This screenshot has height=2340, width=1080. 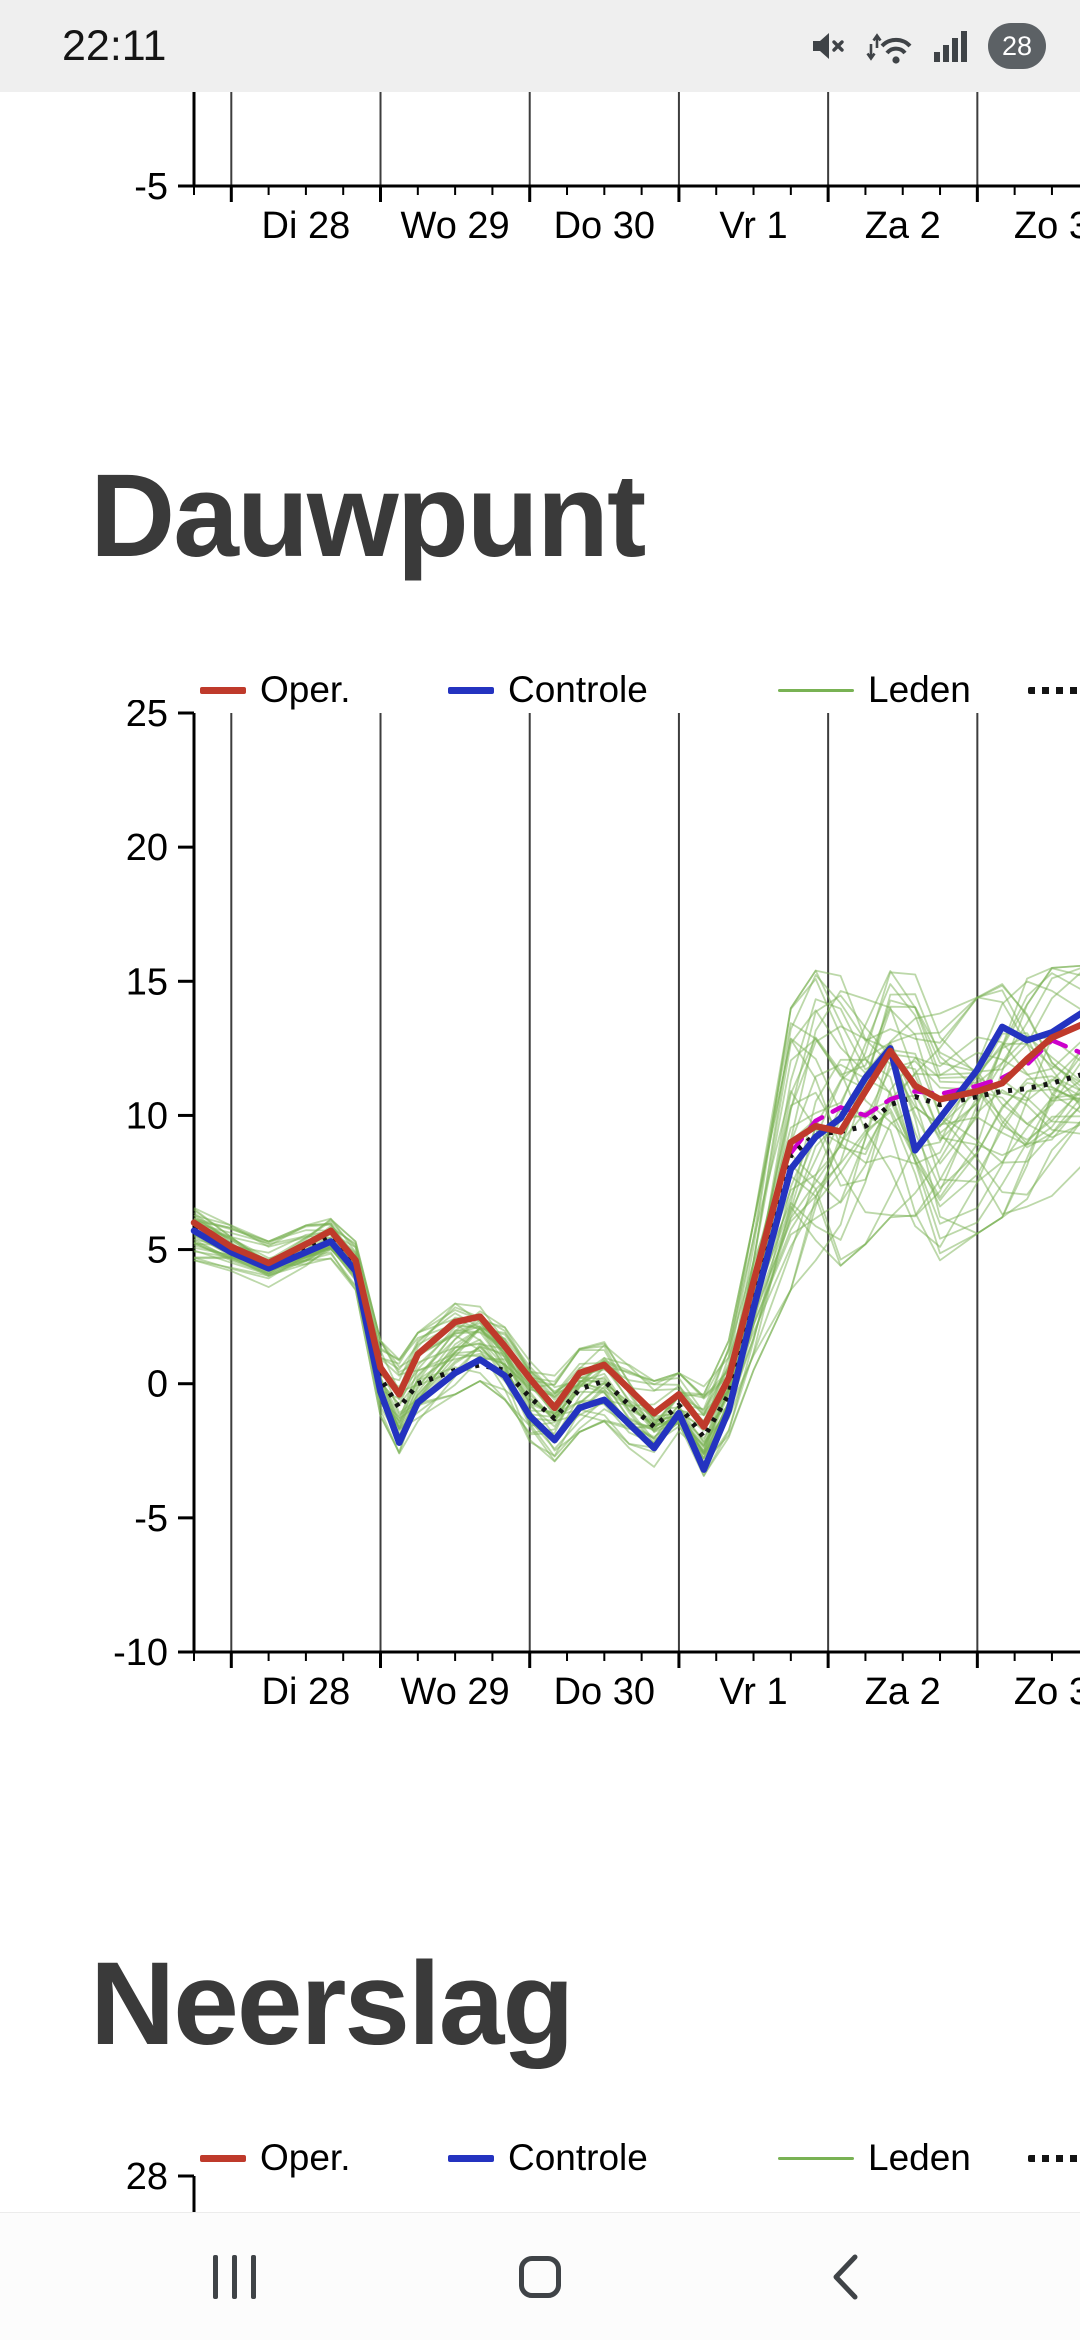 I want to click on page-title-dauwpunt: Dauwpunt, so click(x=368, y=516).